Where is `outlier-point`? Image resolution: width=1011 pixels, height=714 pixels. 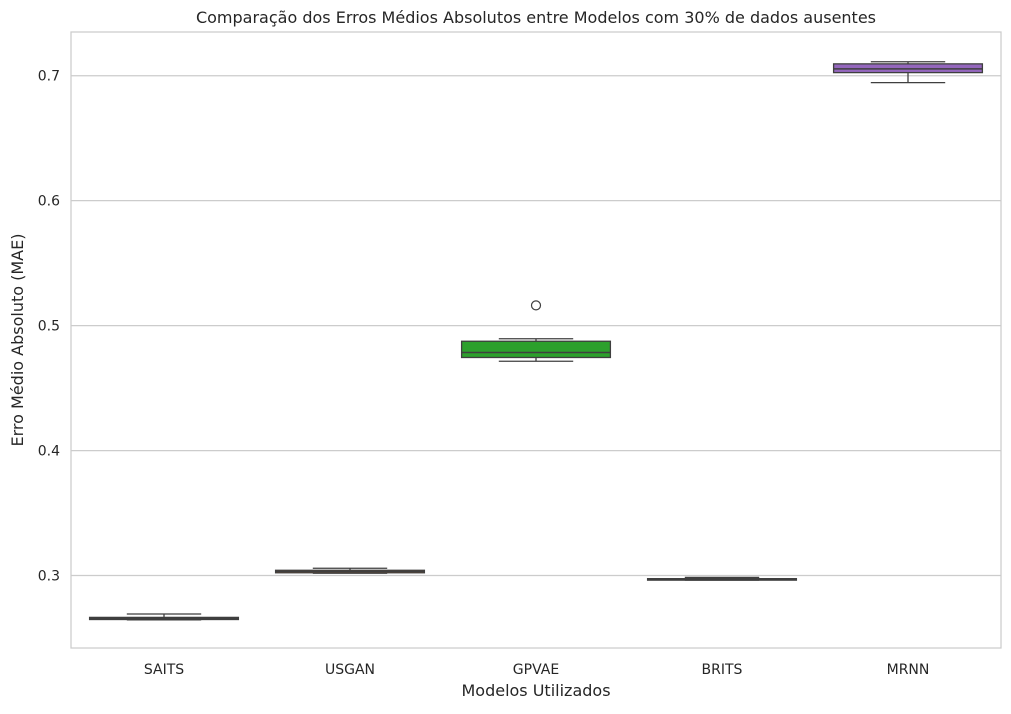 outlier-point is located at coordinates (536, 305).